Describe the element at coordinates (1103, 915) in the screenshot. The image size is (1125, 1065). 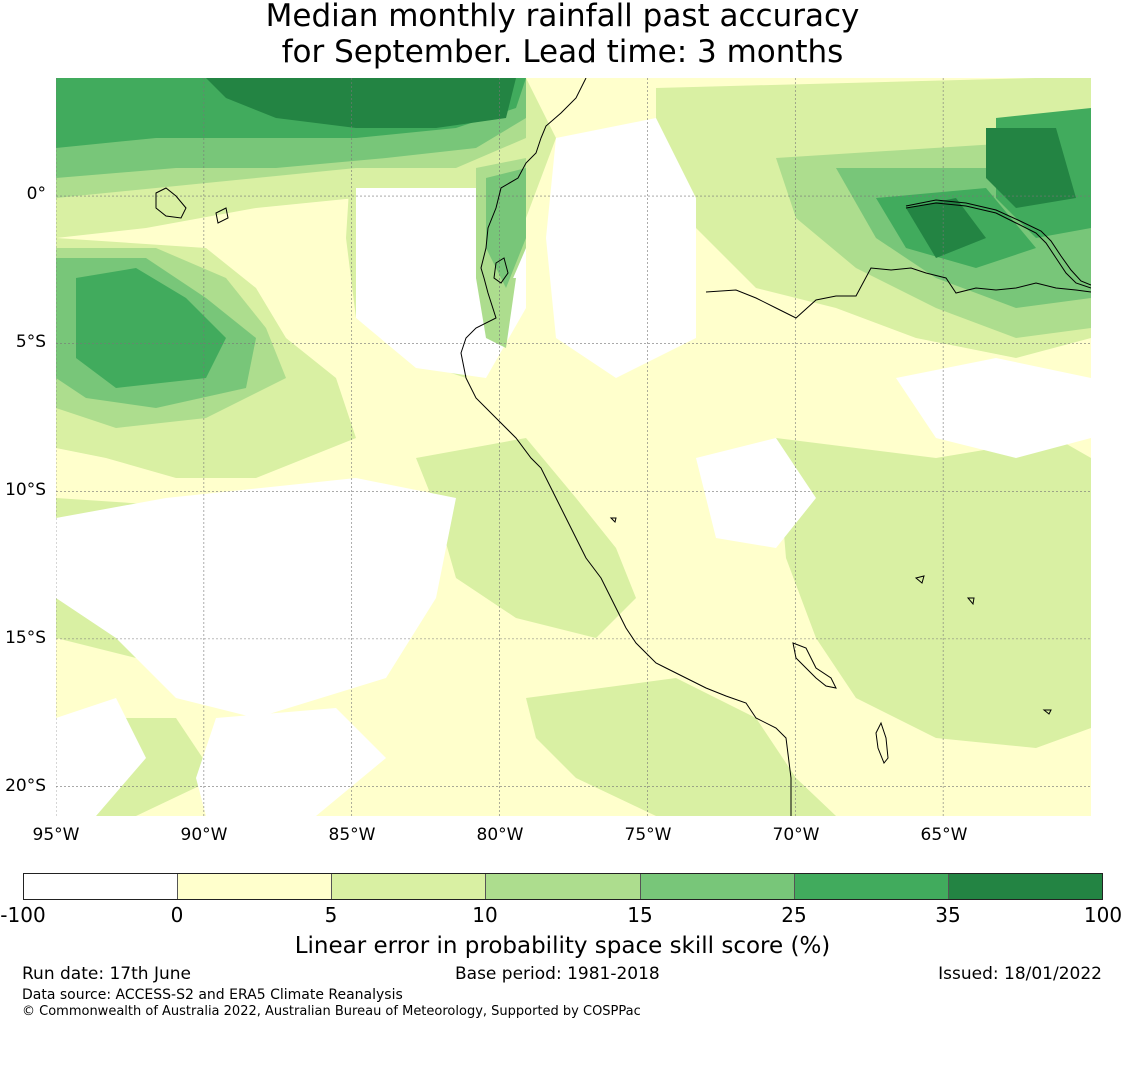
I see `colorbar-tick: 100` at that location.